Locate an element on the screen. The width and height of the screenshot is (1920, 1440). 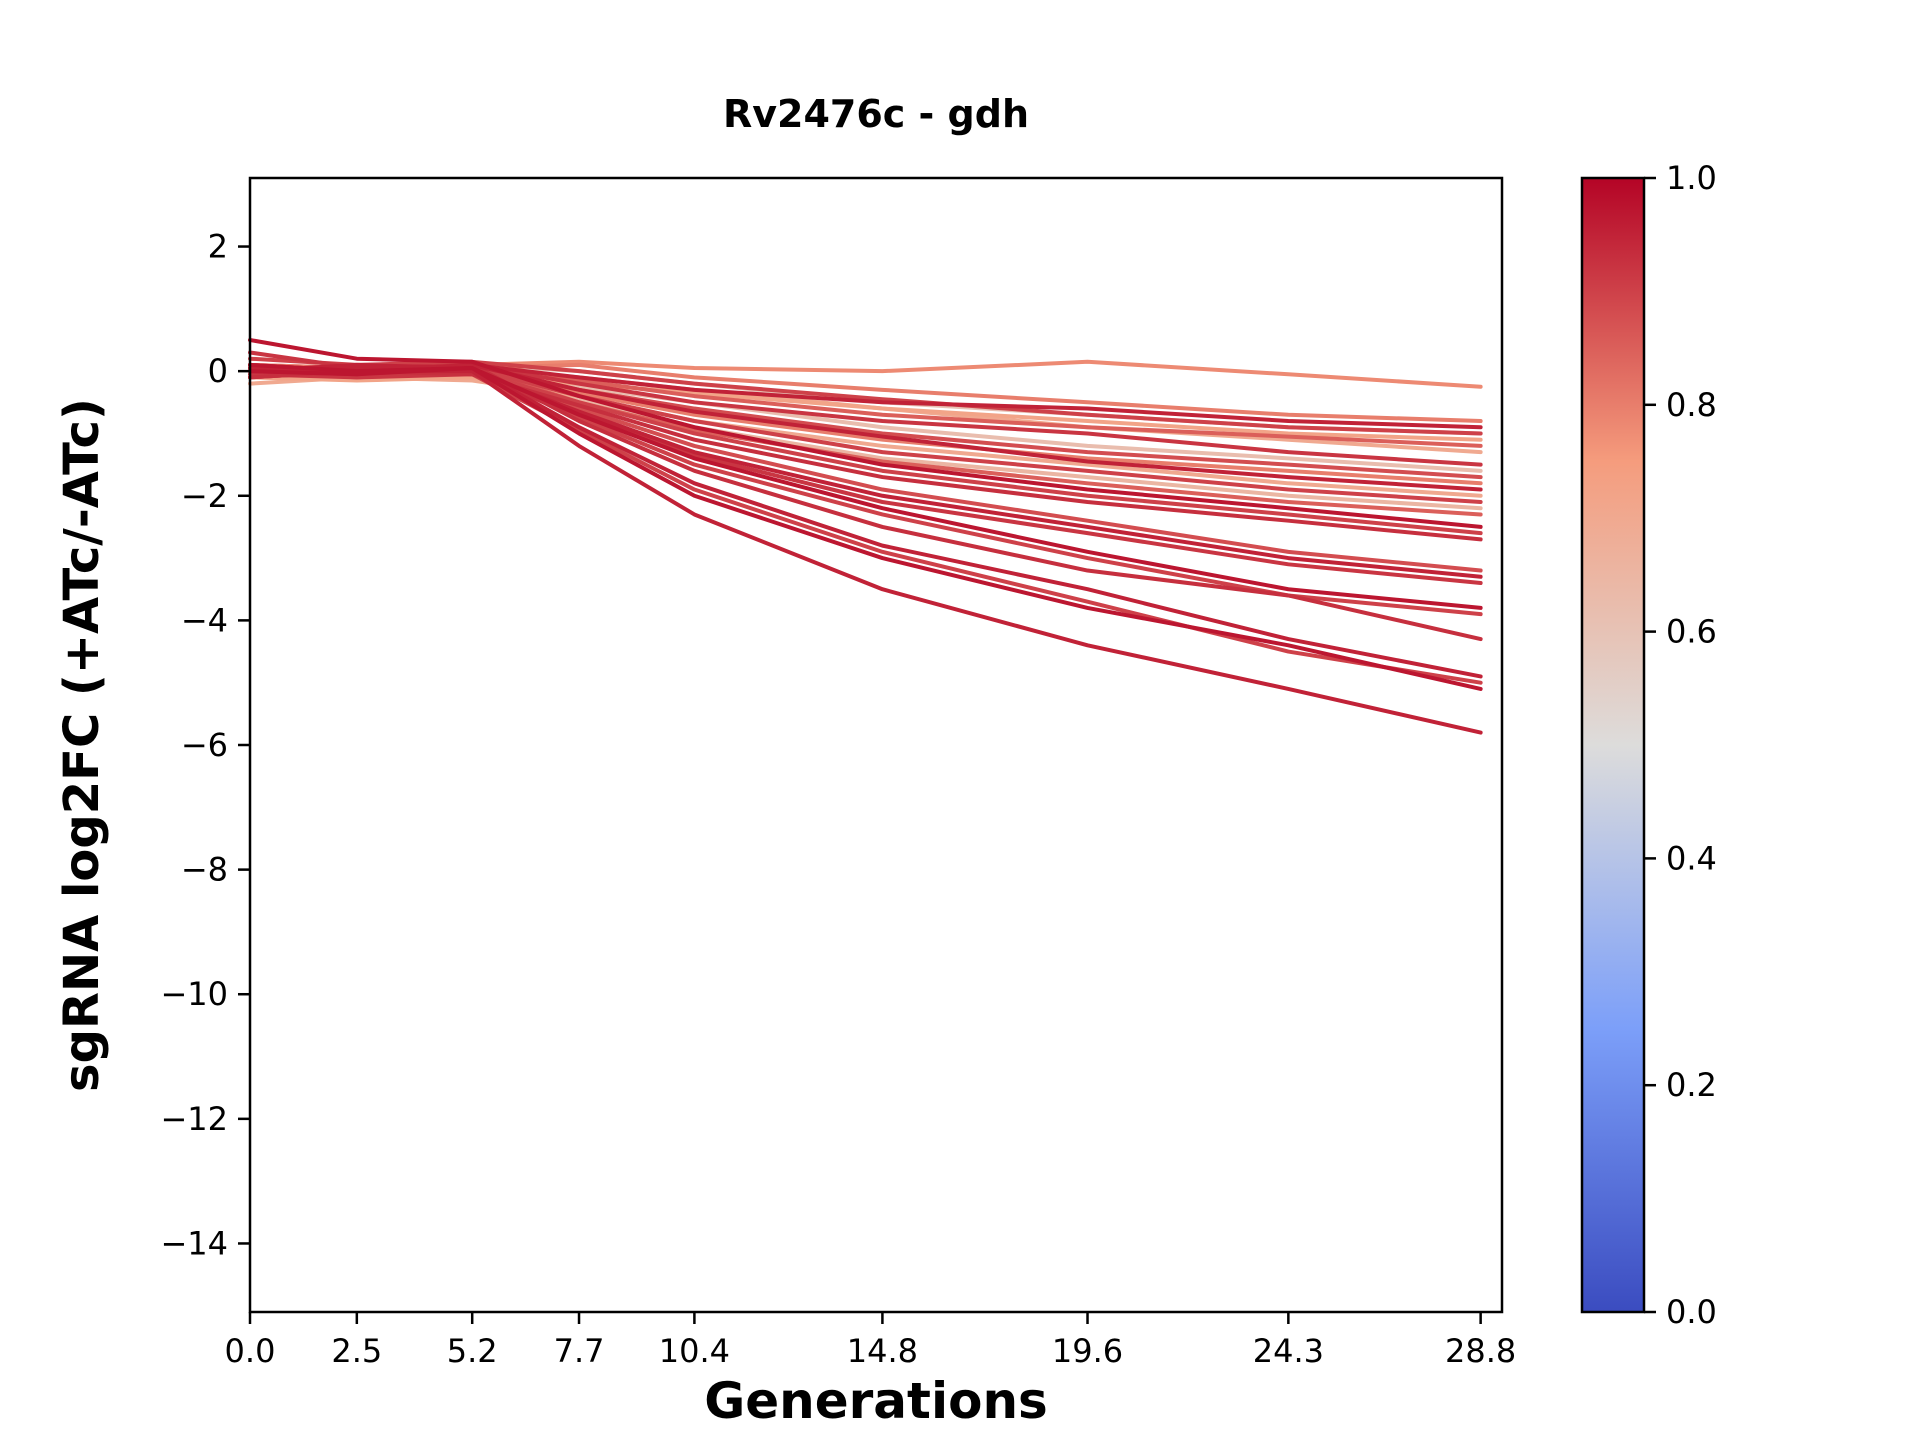
x-tick-label: 19.6 is located at coordinates (1087, 1351).